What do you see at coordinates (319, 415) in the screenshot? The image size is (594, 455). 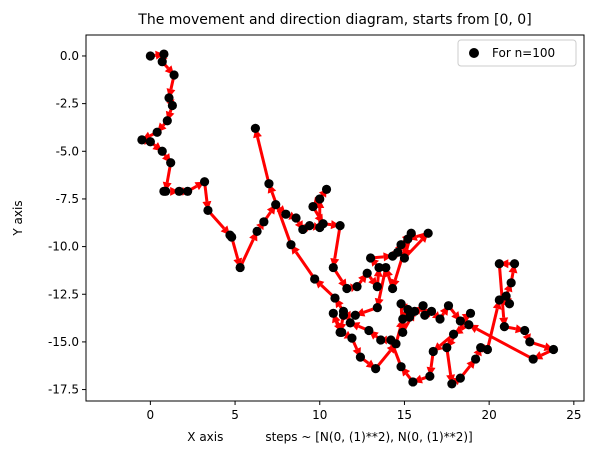 I see `x-tick-label: 10` at bounding box center [319, 415].